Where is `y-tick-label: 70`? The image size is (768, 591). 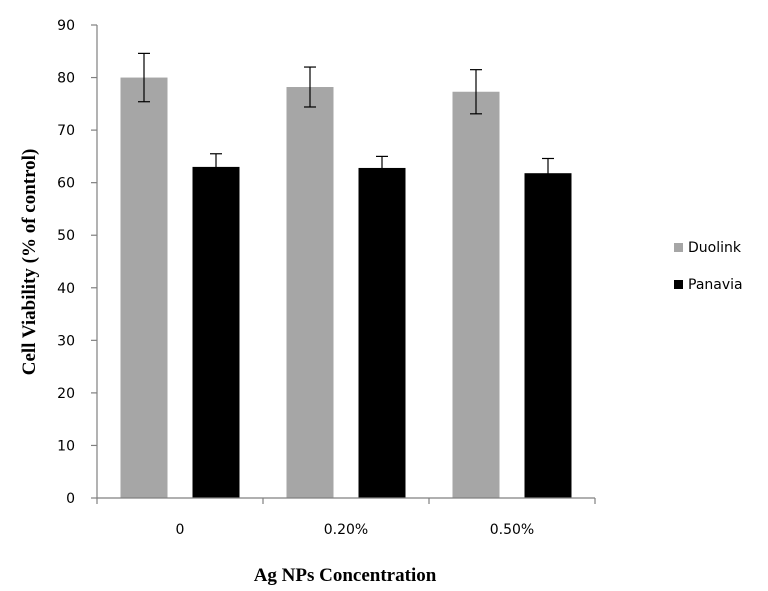 y-tick-label: 70 is located at coordinates (66, 131).